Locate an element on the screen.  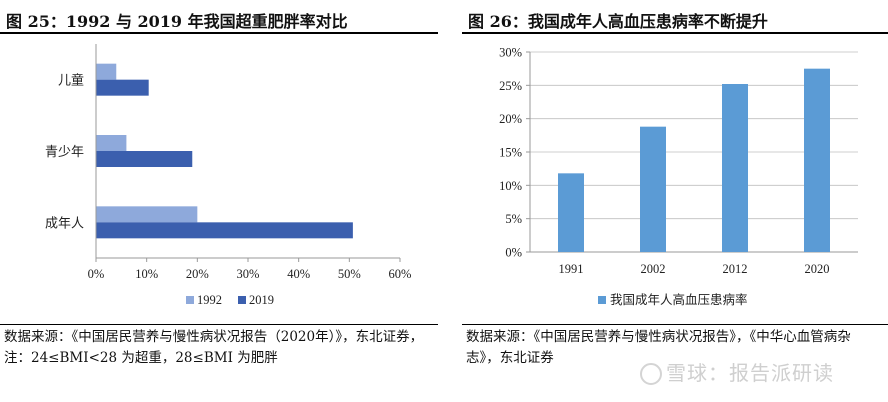
bar-2012 is located at coordinates (735, 168).